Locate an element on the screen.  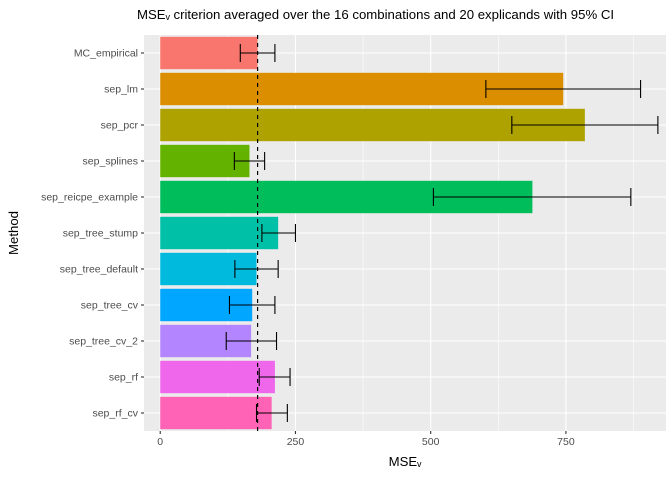
y-tick-label: sep_tree_cv is located at coordinates (110, 306).